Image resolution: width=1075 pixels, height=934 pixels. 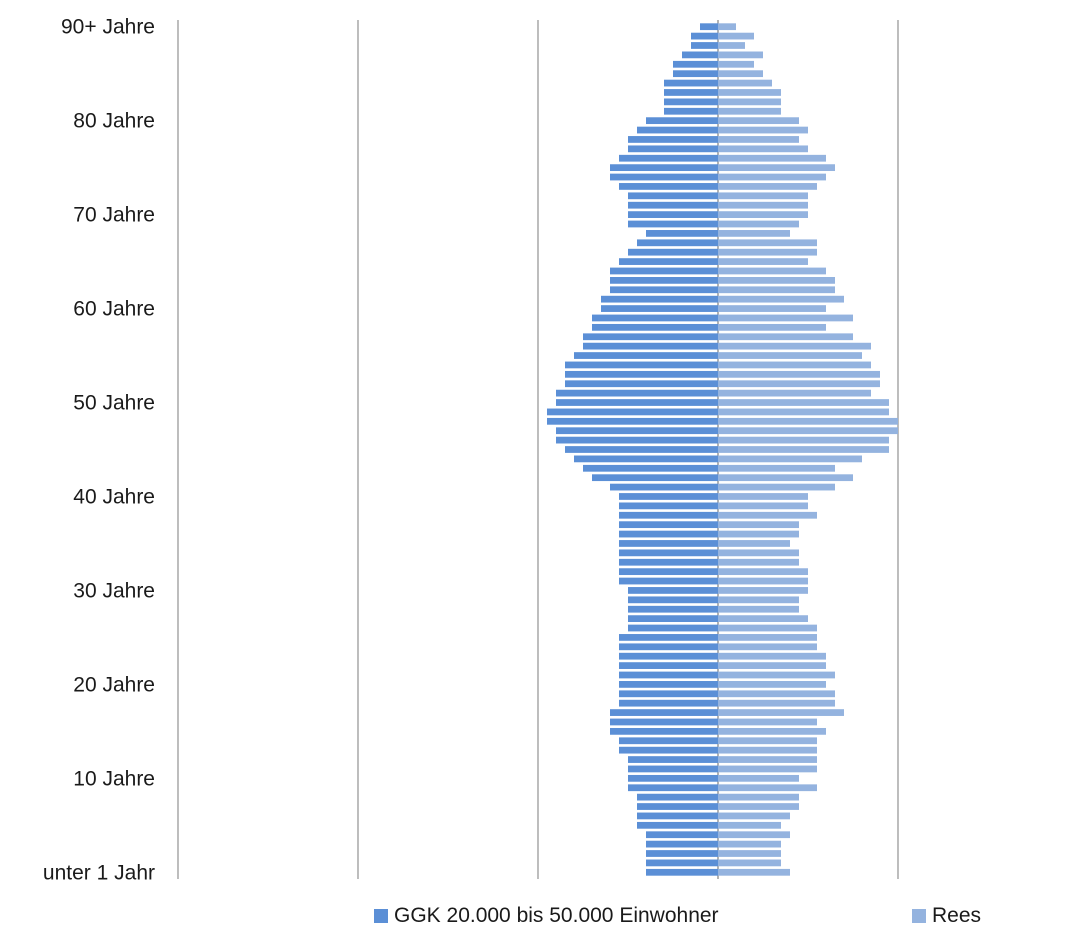 I want to click on y-tick-label: unter 1 Jahr, so click(x=99, y=872).